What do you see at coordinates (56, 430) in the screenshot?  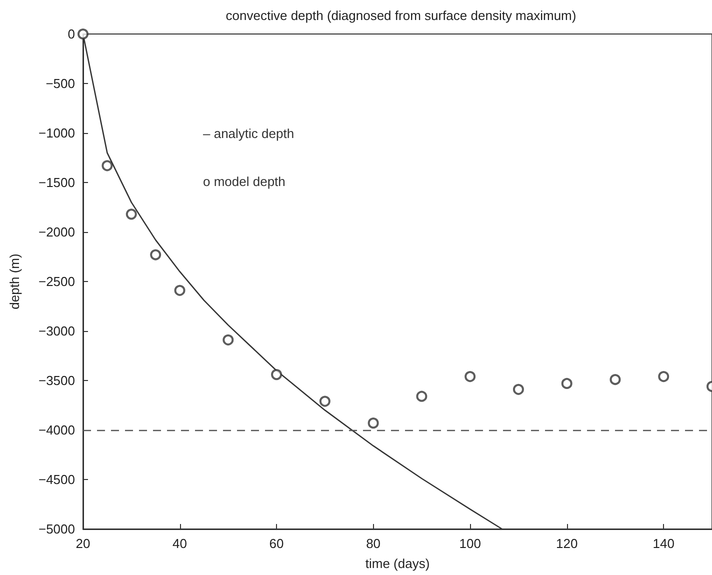 I see `y-tick-label: −4000` at bounding box center [56, 430].